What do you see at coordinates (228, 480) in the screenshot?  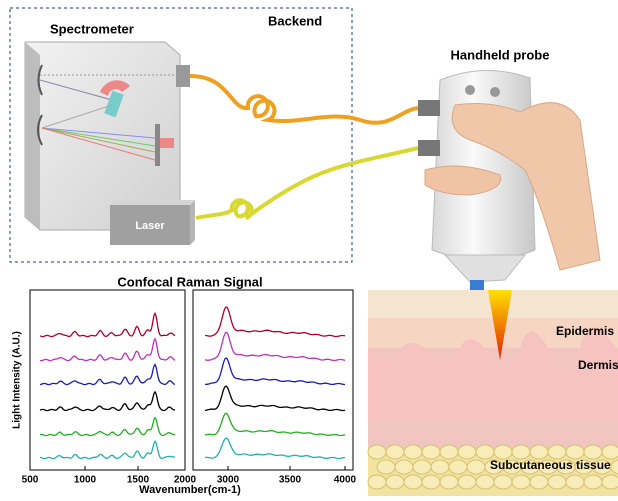 I see `x-tick-label: 3000` at bounding box center [228, 480].